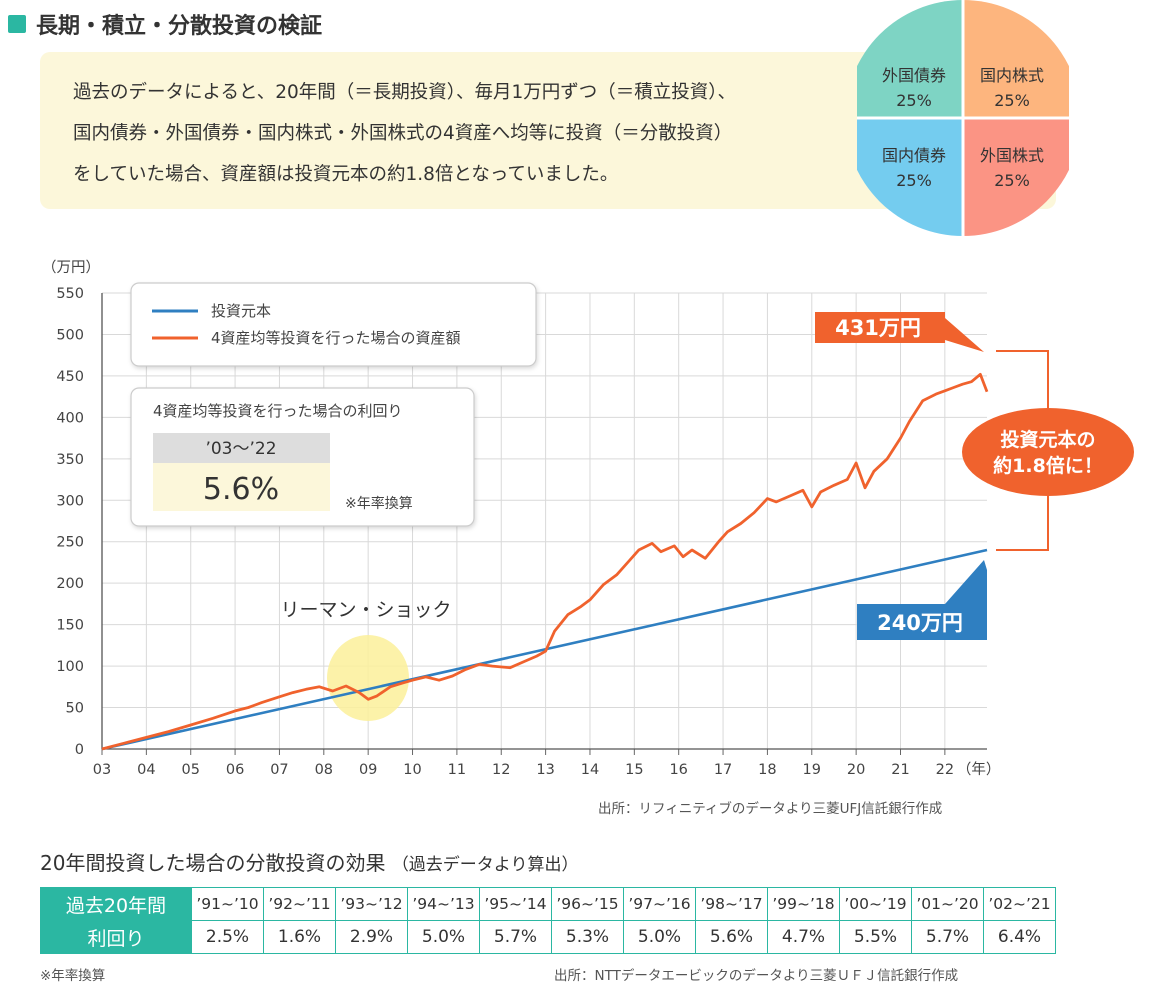 The height and width of the screenshot is (989, 1149). What do you see at coordinates (71, 267) in the screenshot?
I see `y-axis-unit: （万円）` at bounding box center [71, 267].